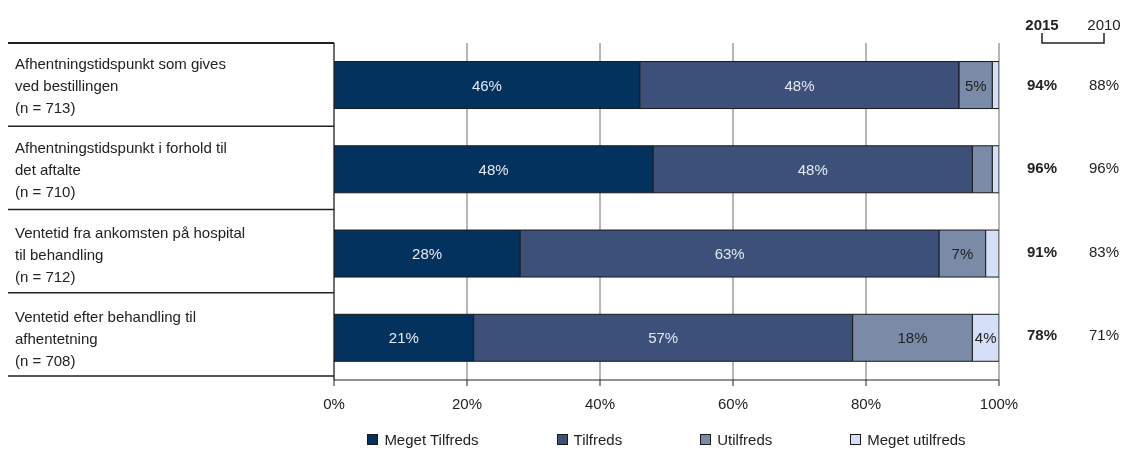  I want to click on data-label: 18%, so click(912, 338).